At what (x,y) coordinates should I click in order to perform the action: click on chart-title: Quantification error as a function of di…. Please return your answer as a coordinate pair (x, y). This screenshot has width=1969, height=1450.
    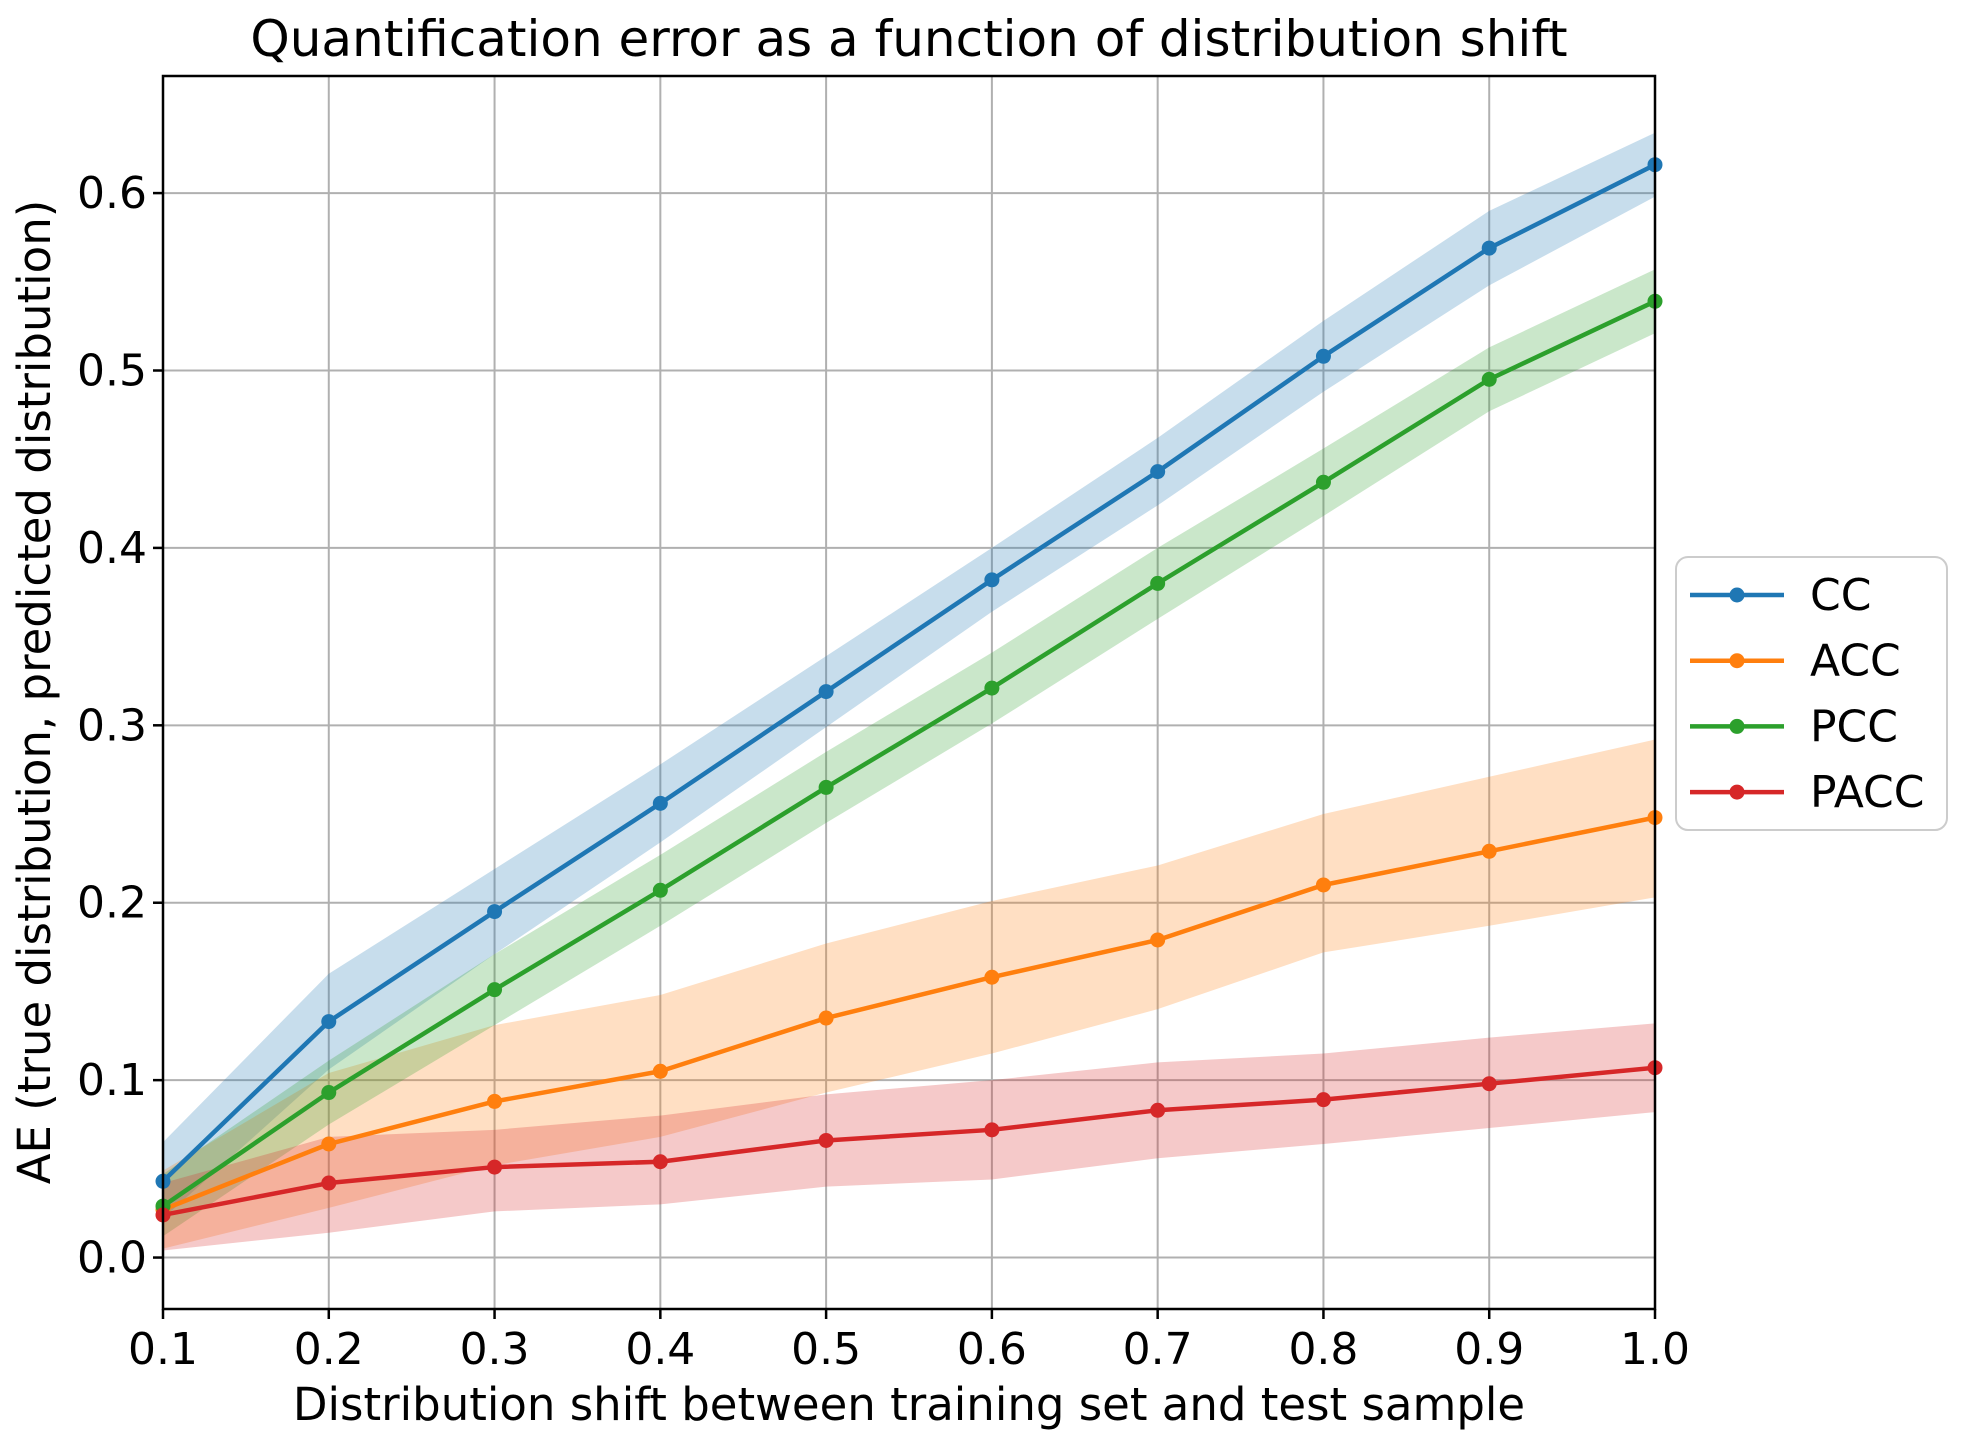
    Looking at the image, I should click on (908, 39).